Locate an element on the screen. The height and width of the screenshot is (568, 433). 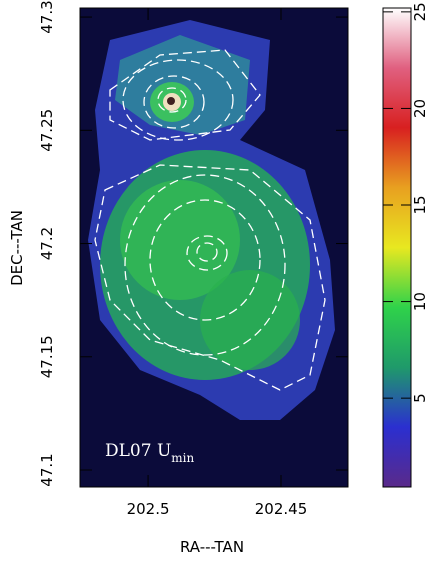
x-axis-label: RA---TAN is located at coordinates (212, 547).